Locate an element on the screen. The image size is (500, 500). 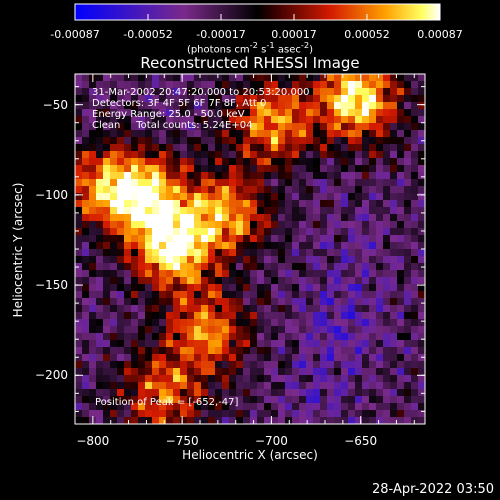
timestamp: 28-Apr-2022 03:50 is located at coordinates (433, 489).